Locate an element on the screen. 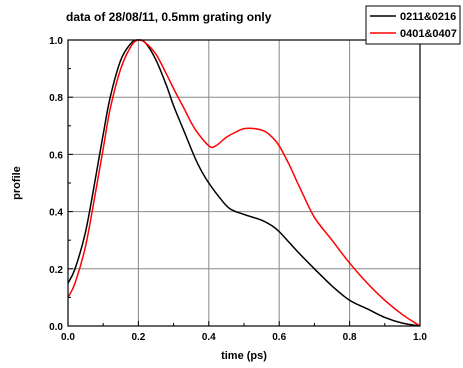  x-tick-label: 0.8 is located at coordinates (350, 337).